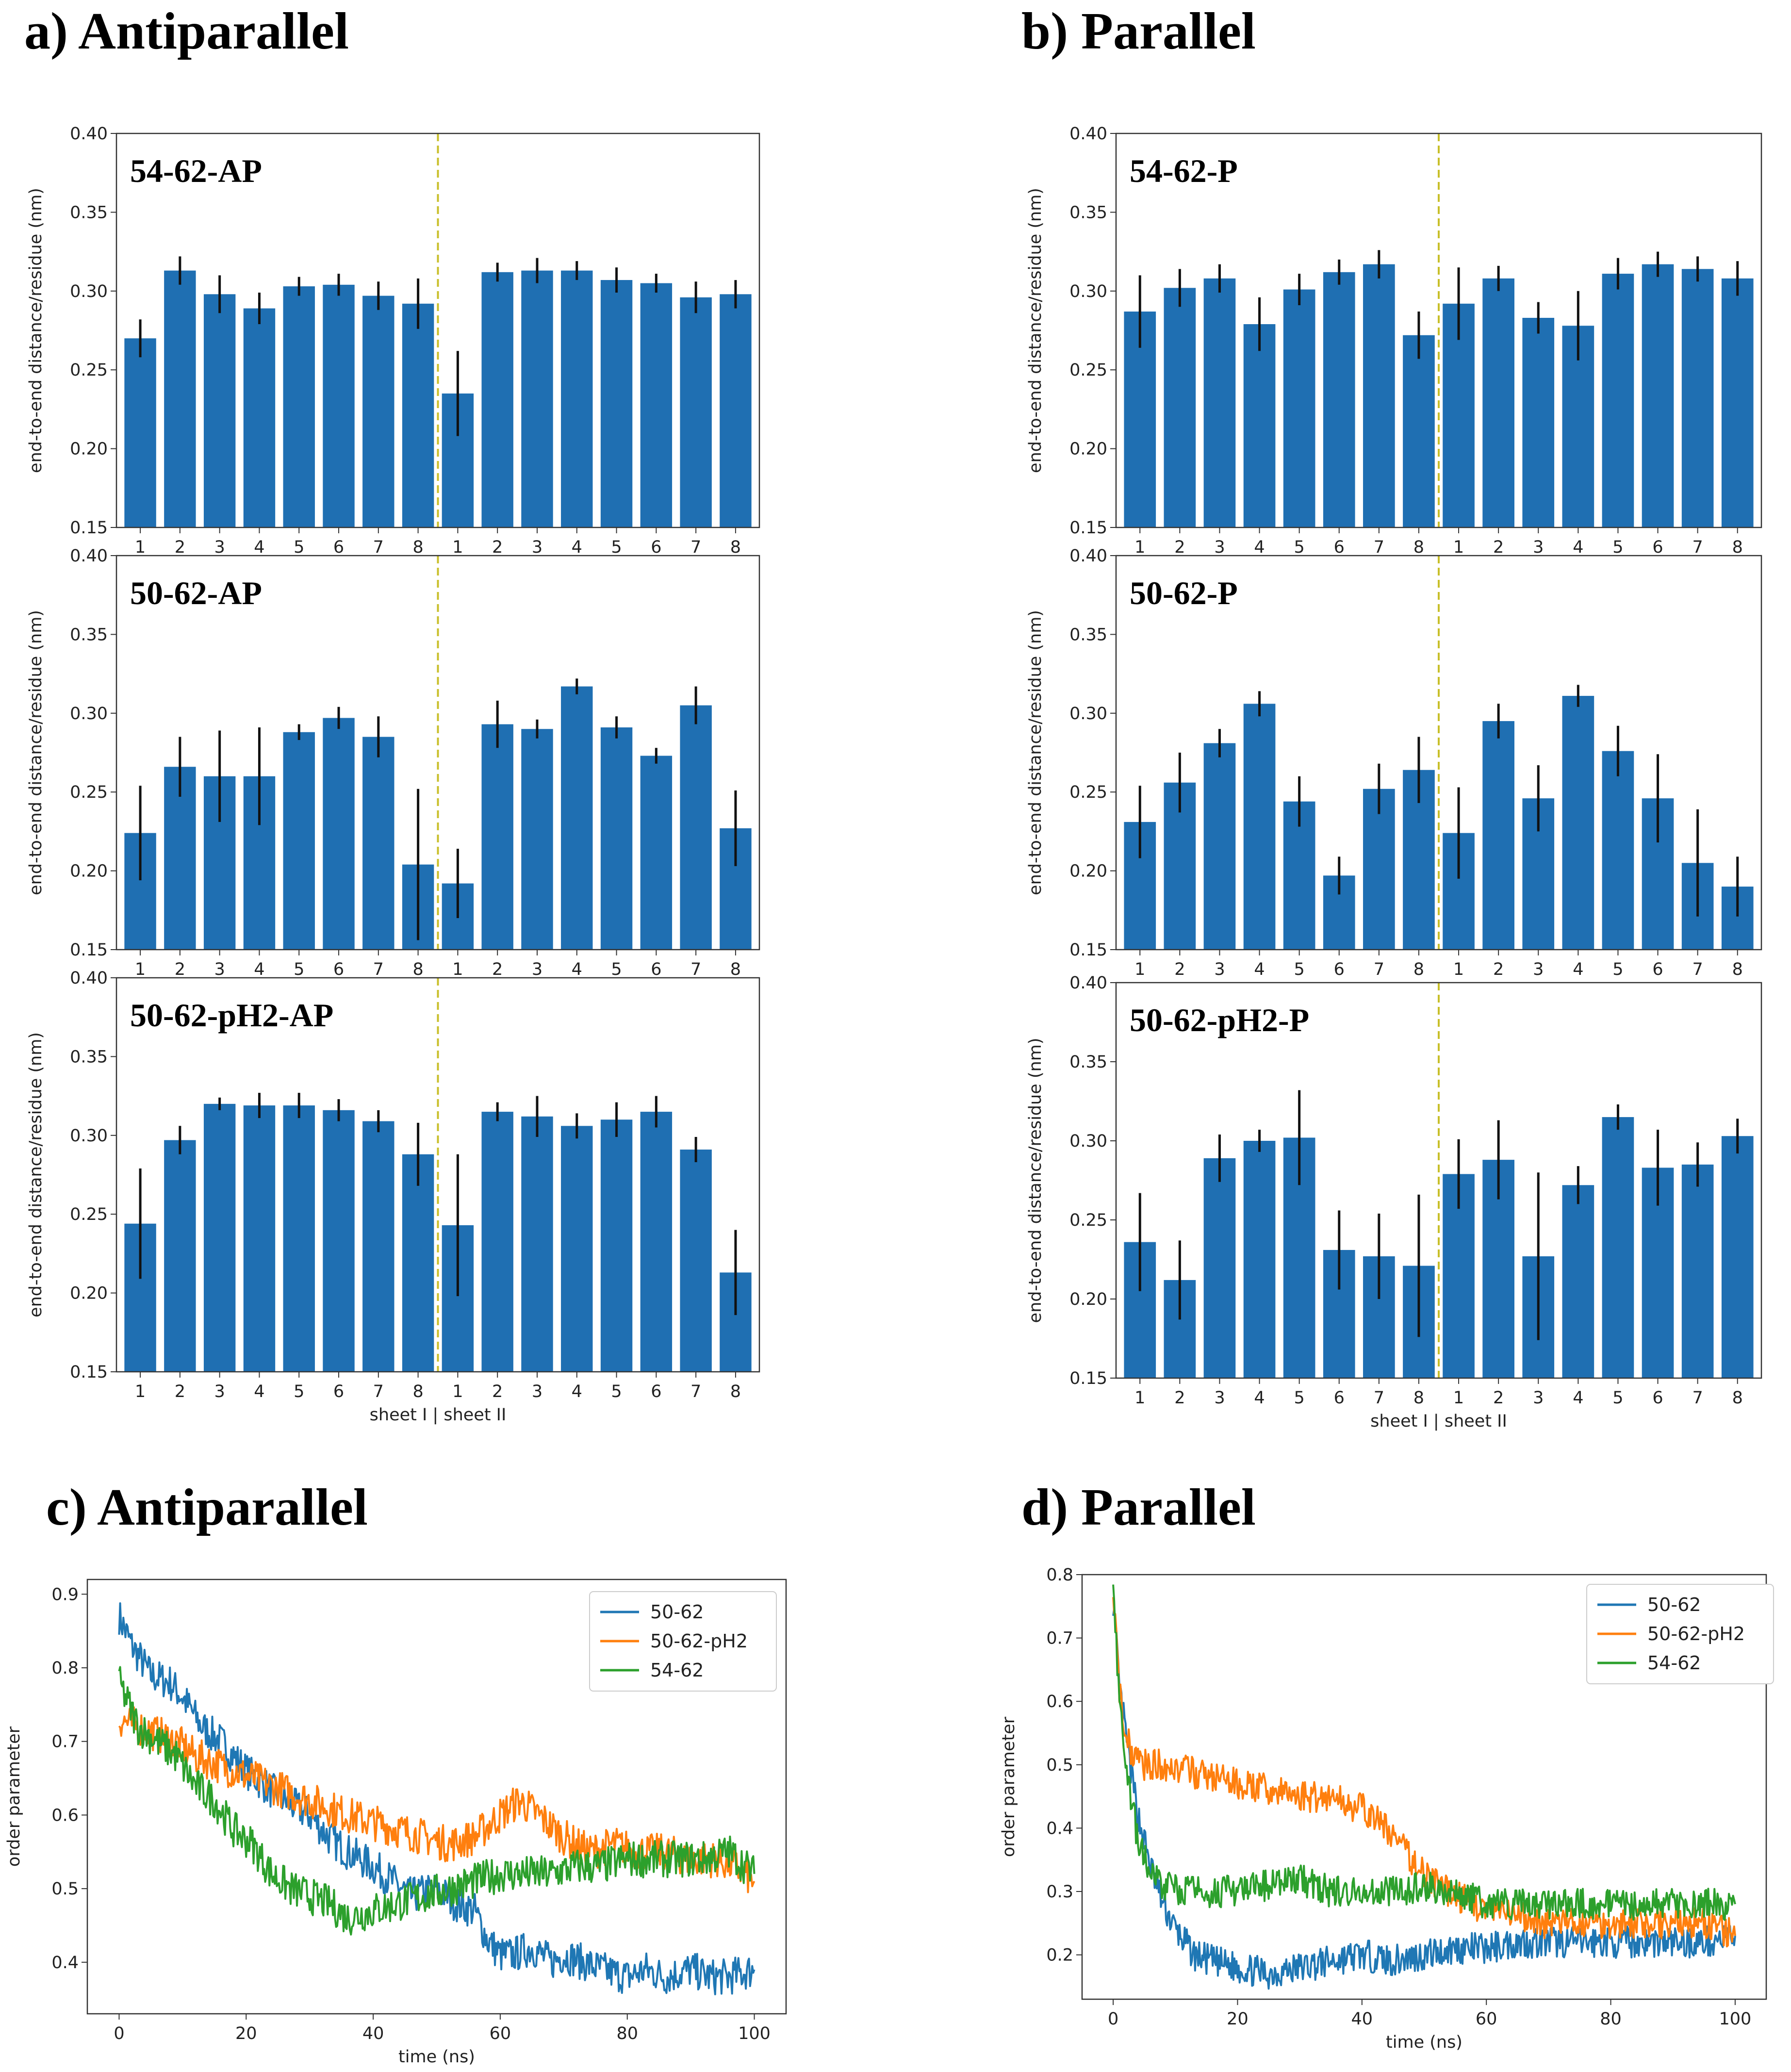  Describe the element at coordinates (89, 950) in the screenshot. I see `y-tick-label: 0.15` at that location.